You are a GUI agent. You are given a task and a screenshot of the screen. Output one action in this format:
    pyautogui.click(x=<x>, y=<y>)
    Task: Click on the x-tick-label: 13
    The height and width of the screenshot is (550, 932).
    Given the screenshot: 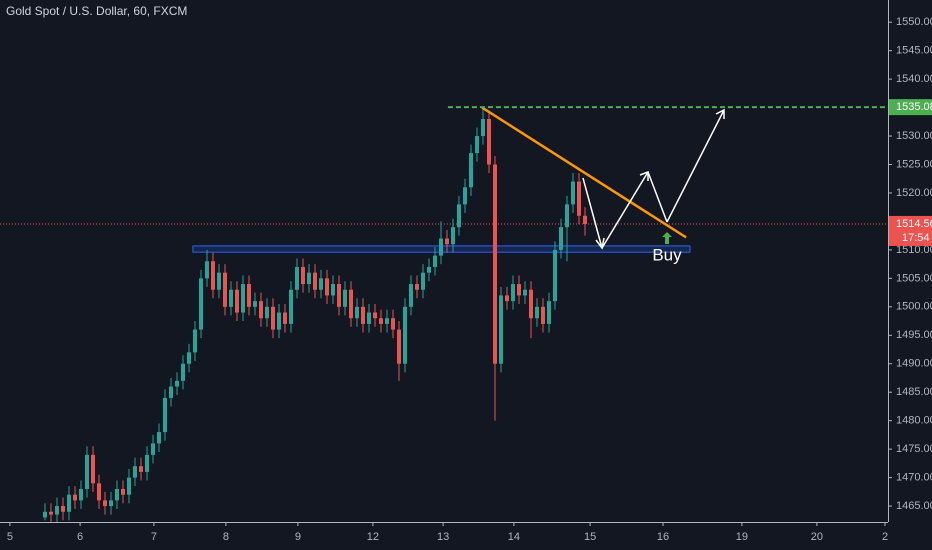 What is the action you would take?
    pyautogui.click(x=443, y=537)
    